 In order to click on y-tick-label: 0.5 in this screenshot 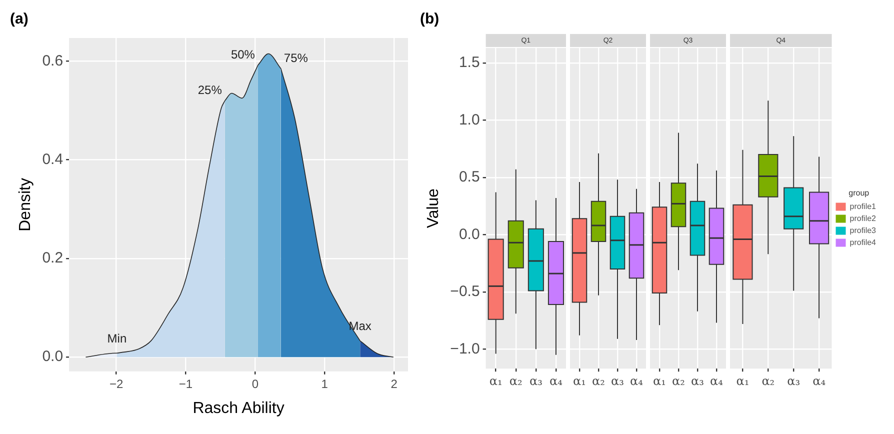, I will do `click(469, 177)`.